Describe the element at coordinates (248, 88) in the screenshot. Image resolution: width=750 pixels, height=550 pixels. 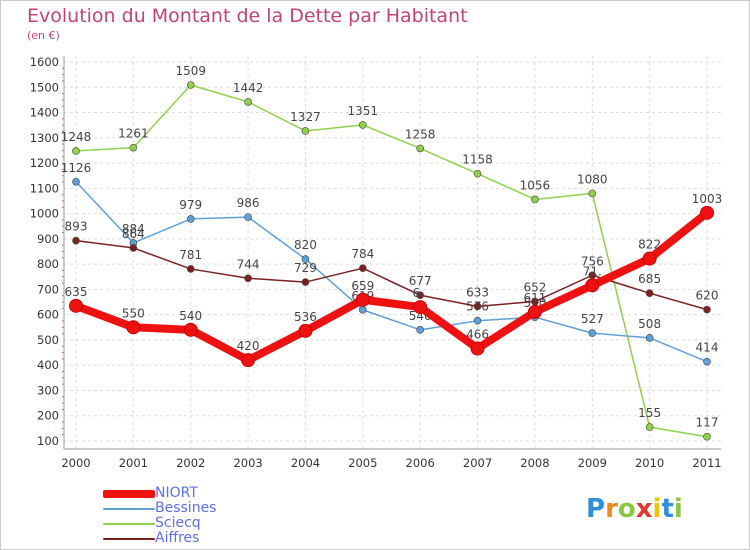
I see `data-label-sciecq: 1442` at that location.